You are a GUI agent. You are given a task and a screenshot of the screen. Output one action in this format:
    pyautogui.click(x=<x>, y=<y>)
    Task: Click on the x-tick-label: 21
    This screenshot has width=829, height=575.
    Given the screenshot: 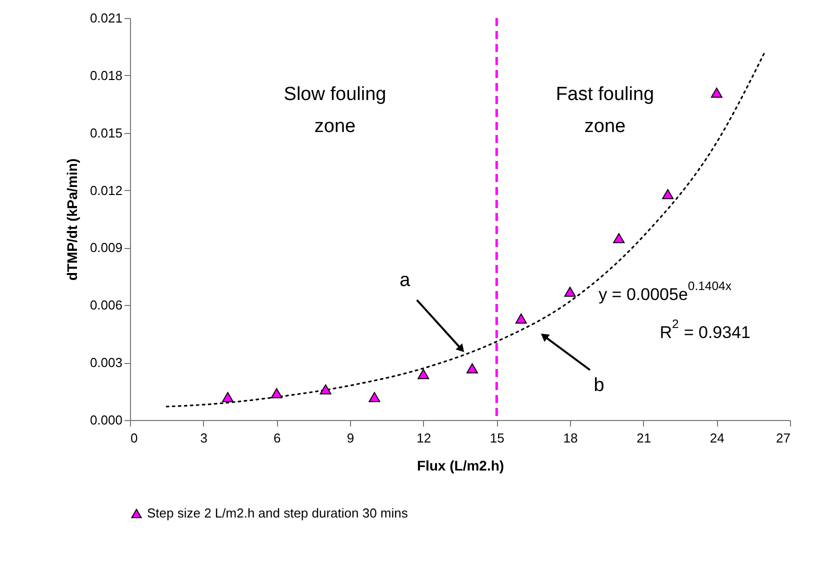 What is the action you would take?
    pyautogui.click(x=644, y=438)
    